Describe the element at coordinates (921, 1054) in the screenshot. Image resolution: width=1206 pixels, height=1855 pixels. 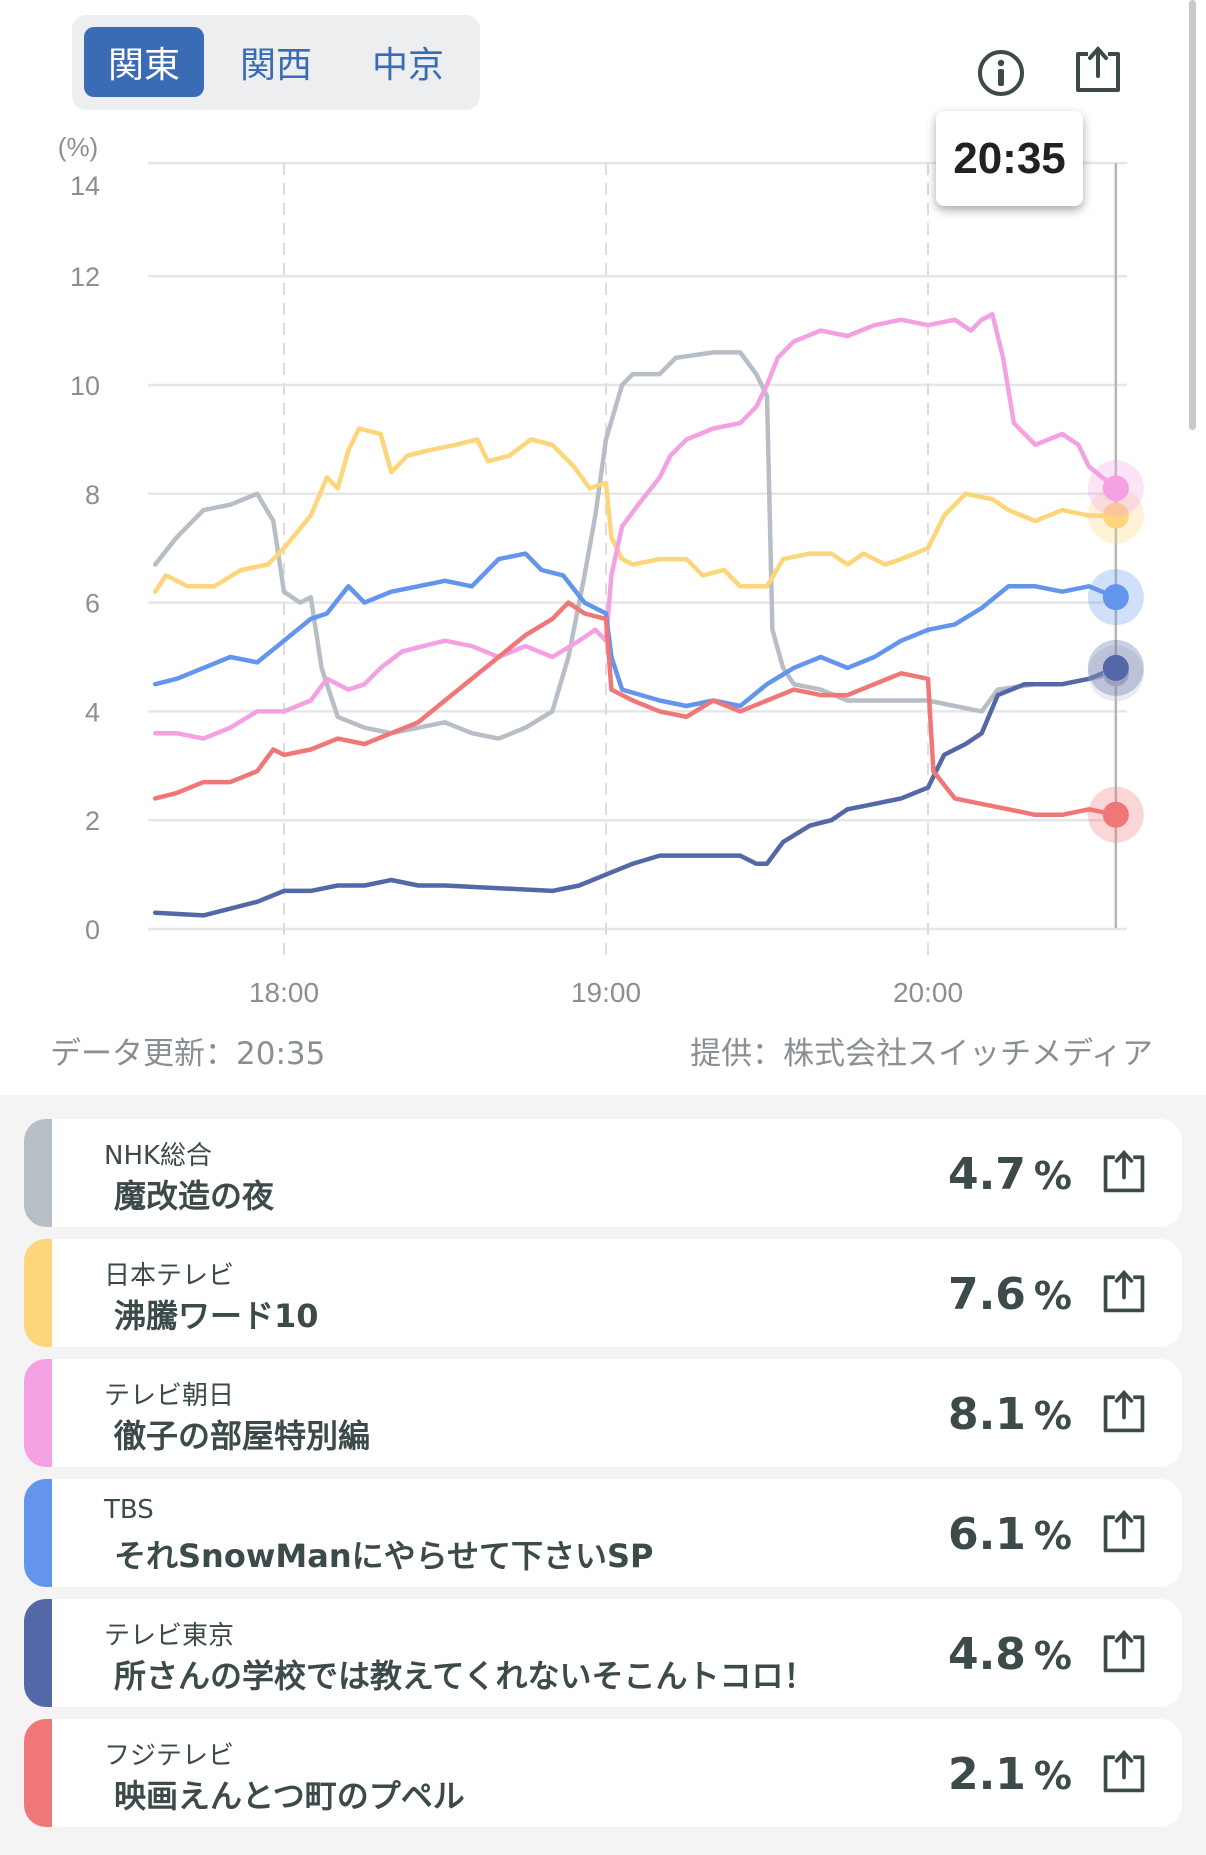
I see `provider-label: 提供：株式会社スイッチメディア` at that location.